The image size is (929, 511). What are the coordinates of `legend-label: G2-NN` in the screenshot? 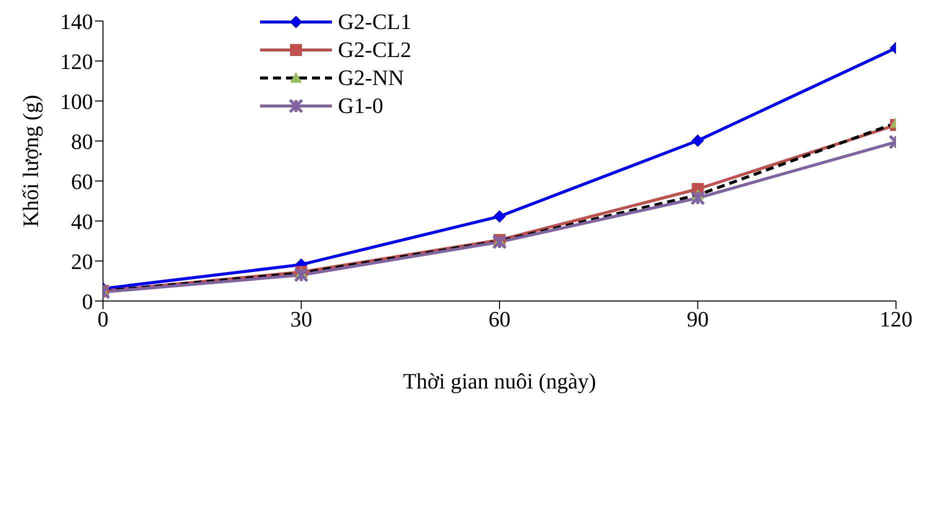 It's located at (371, 78).